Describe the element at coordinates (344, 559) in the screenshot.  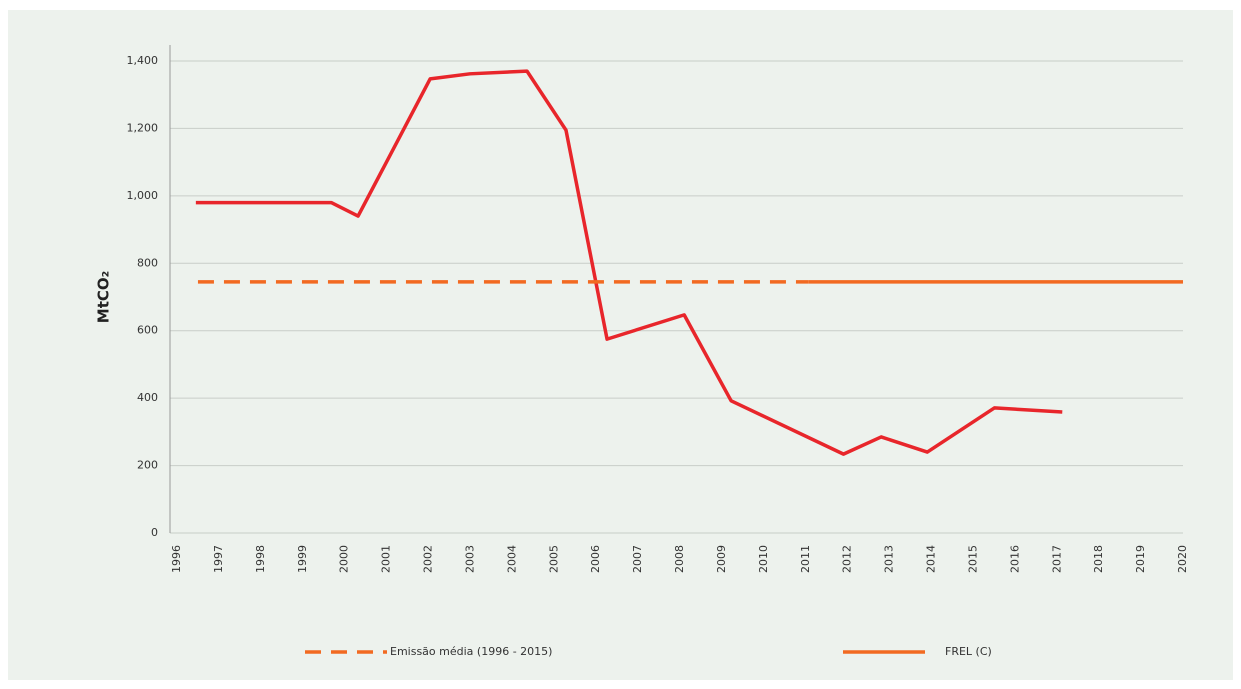
I see `x-tick-label: 2000` at that location.